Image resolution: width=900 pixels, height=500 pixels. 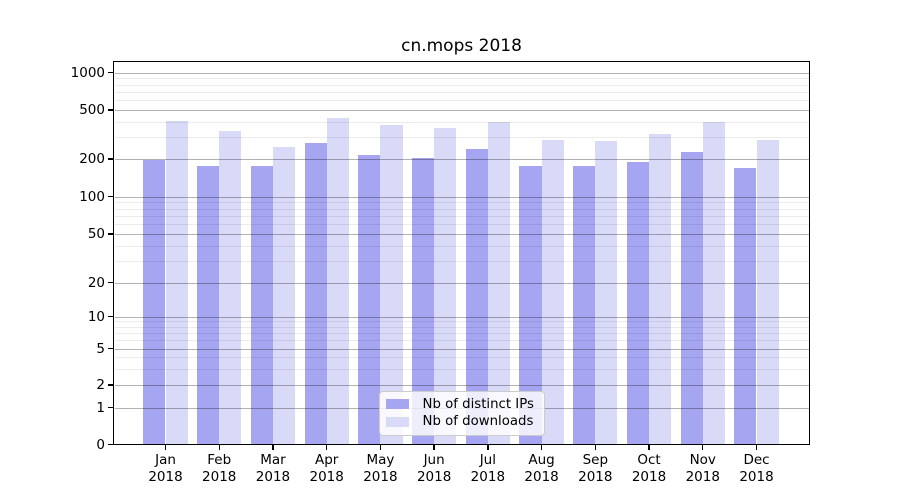 I want to click on x-tick-mark-nov, so click(x=703, y=447).